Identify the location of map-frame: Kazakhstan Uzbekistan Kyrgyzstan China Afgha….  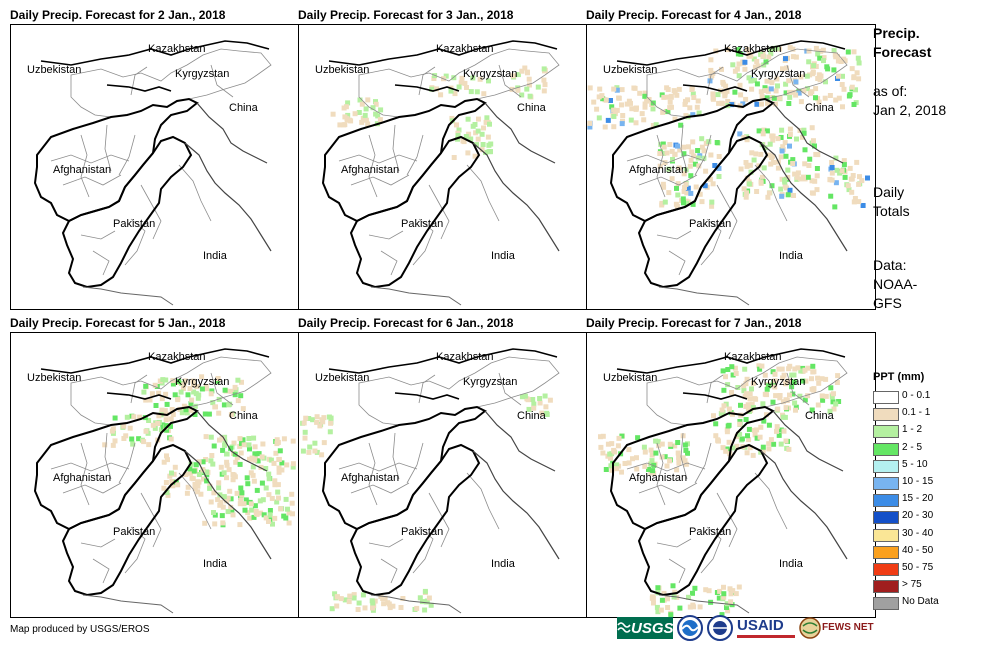
(731, 167).